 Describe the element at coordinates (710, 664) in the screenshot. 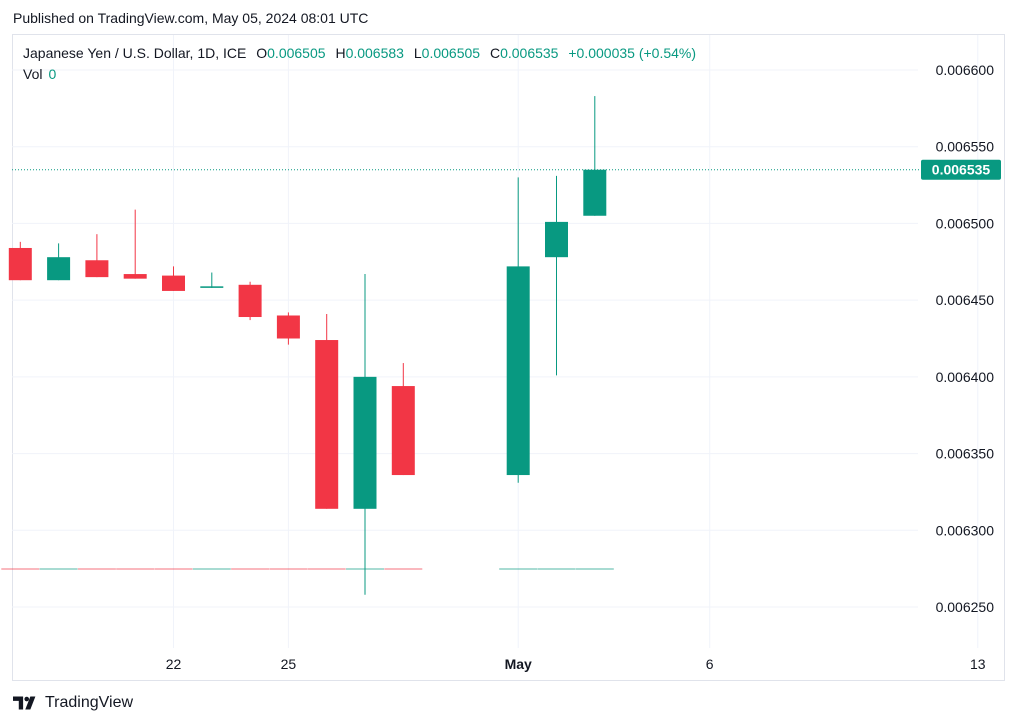

I see `x-tick-label: 6` at that location.